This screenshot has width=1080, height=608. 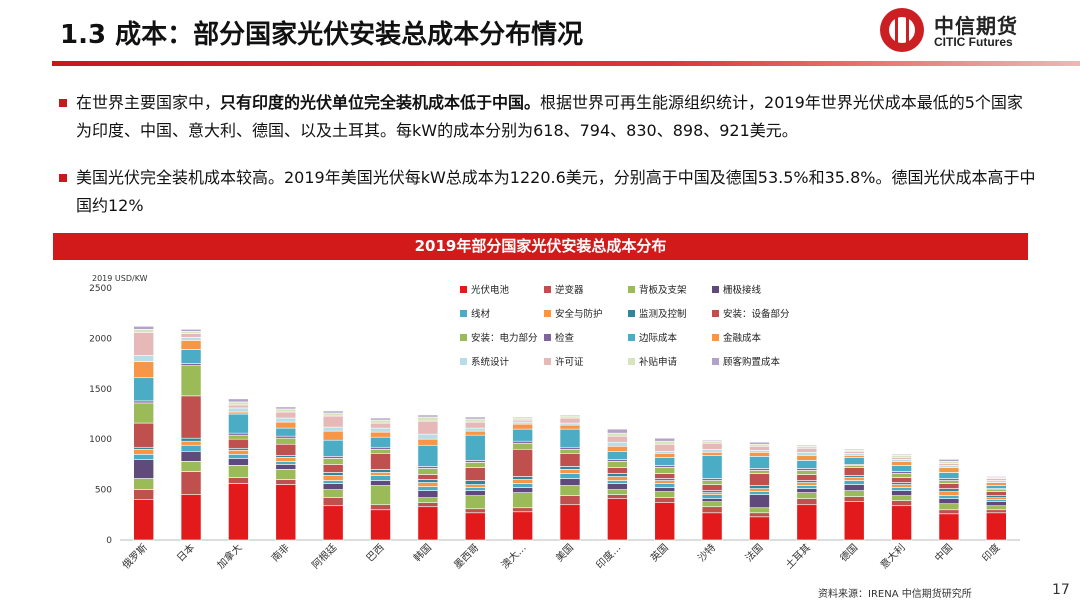 I want to click on x-tick-label: 法国, so click(x=753, y=552).